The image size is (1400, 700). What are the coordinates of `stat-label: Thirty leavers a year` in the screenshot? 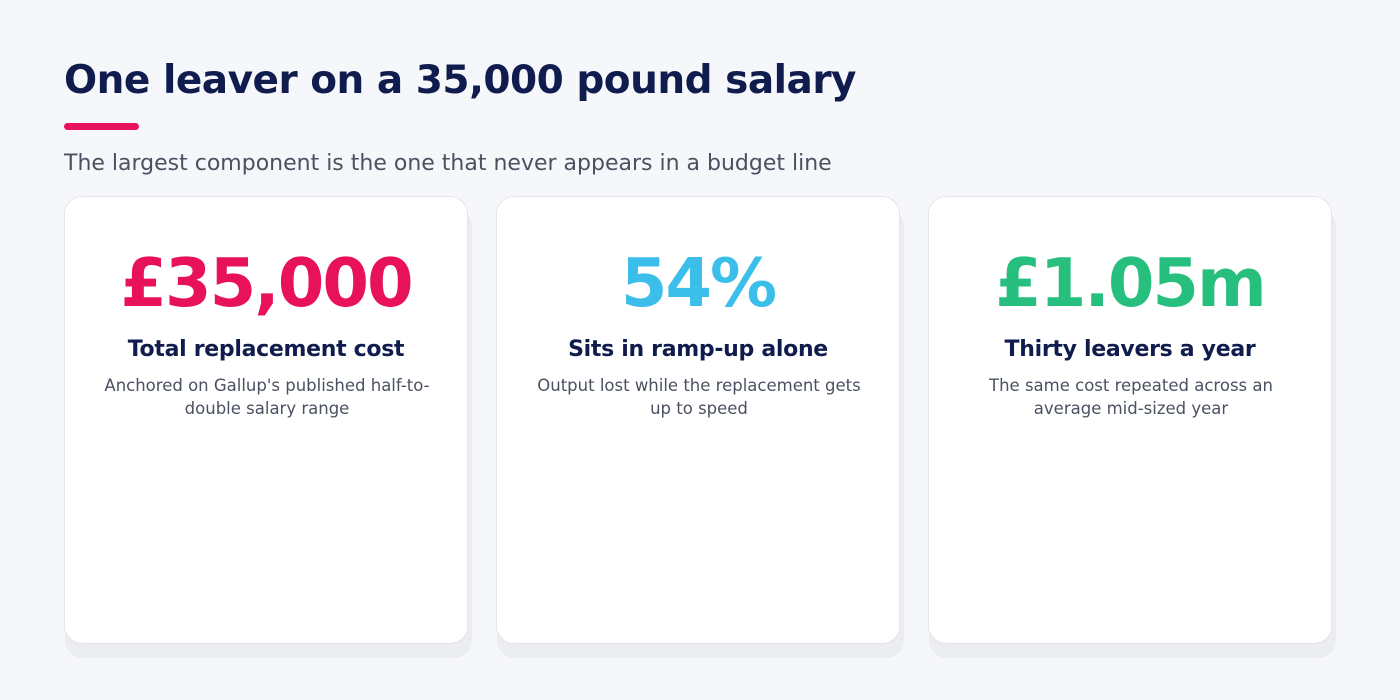 It's located at (1130, 349).